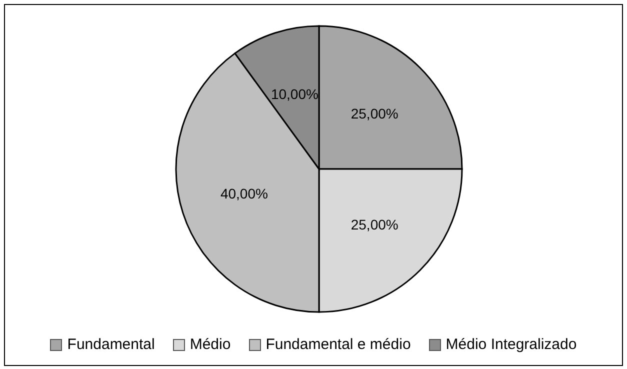 This screenshot has width=627, height=369. I want to click on legend-label: Médio Integralizado, so click(511, 344).